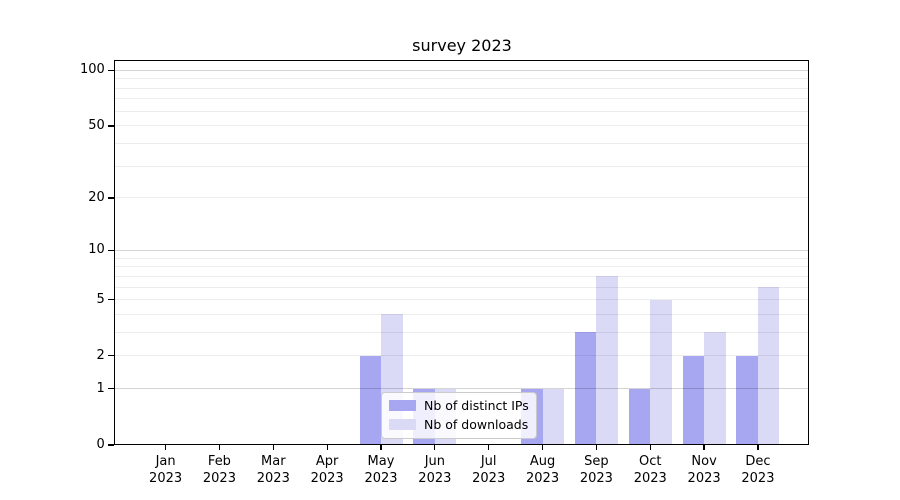  I want to click on bar-distinct-ips-may, so click(370, 400).